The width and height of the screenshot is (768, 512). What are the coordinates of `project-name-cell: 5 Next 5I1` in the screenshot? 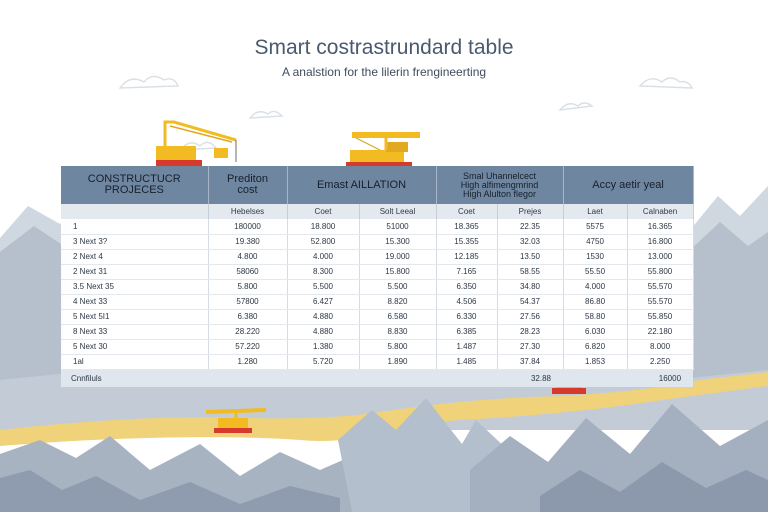 It's located at (135, 317).